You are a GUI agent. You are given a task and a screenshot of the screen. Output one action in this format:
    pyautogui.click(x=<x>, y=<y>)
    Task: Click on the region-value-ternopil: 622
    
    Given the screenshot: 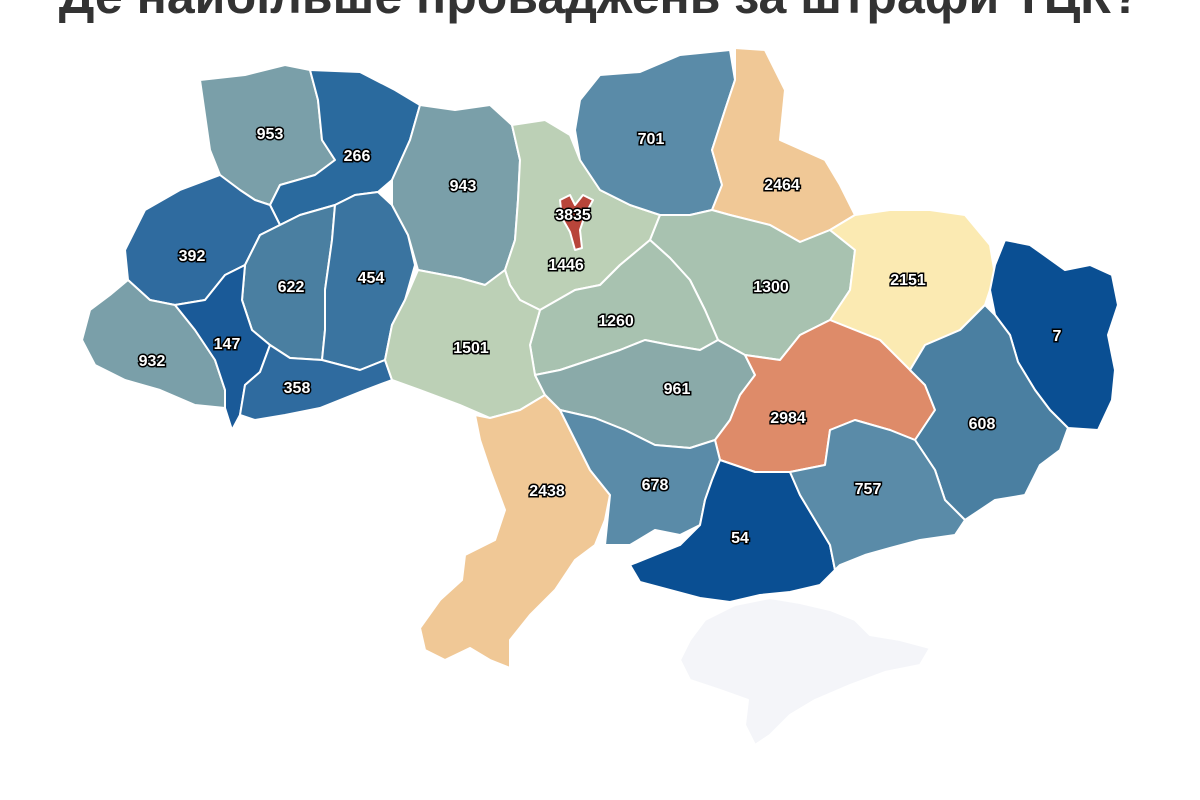 What is the action you would take?
    pyautogui.click(x=291, y=287)
    